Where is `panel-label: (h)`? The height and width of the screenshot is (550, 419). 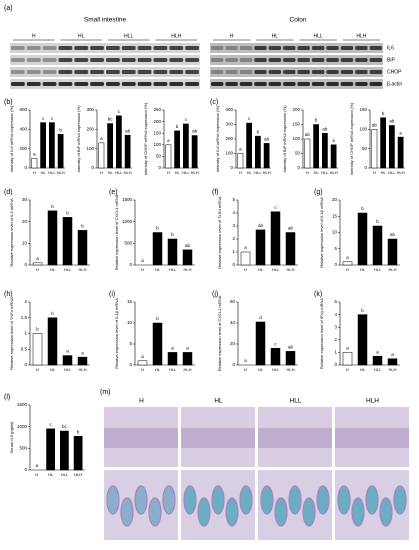
panel-label: (h) is located at coordinates (8, 294).